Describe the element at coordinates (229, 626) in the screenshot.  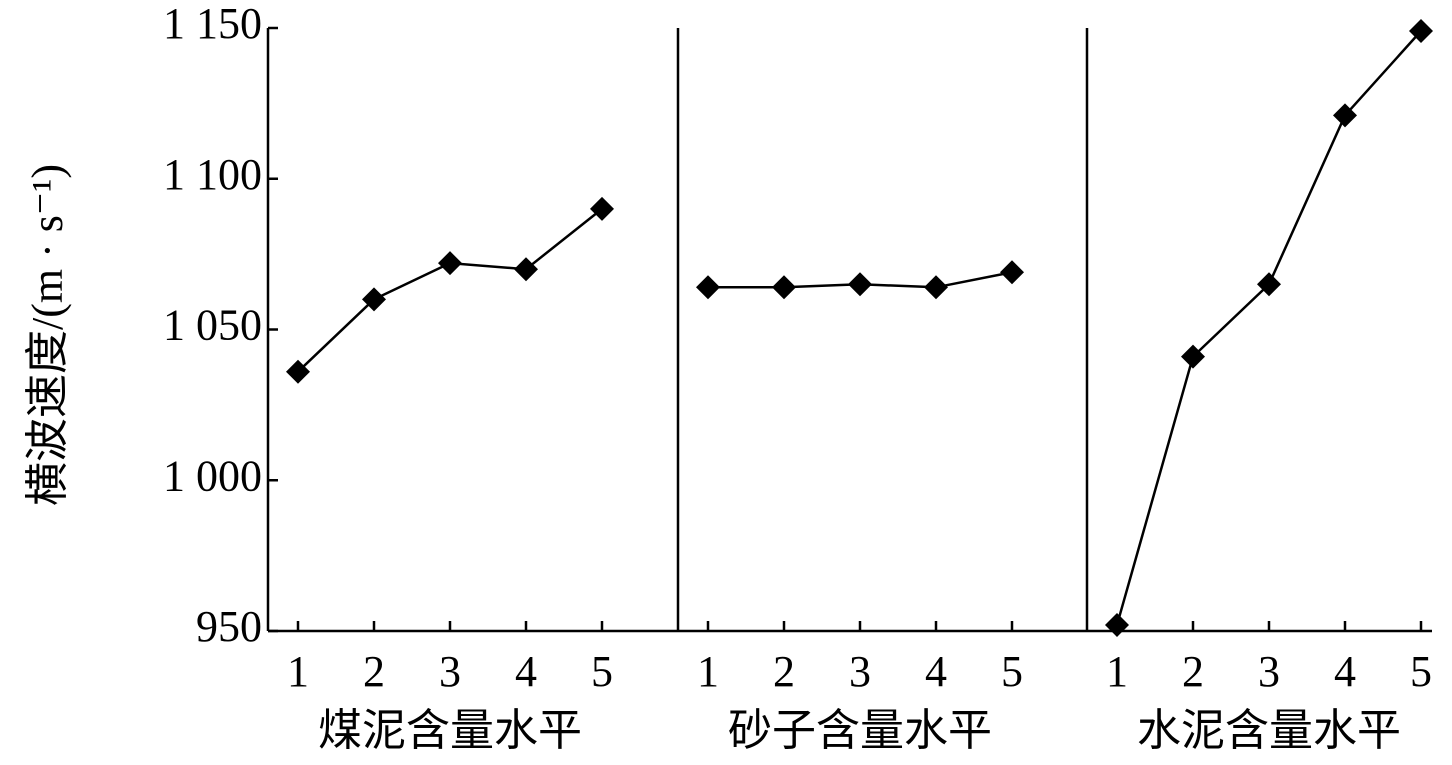
I see `y-tick-label: 950` at that location.